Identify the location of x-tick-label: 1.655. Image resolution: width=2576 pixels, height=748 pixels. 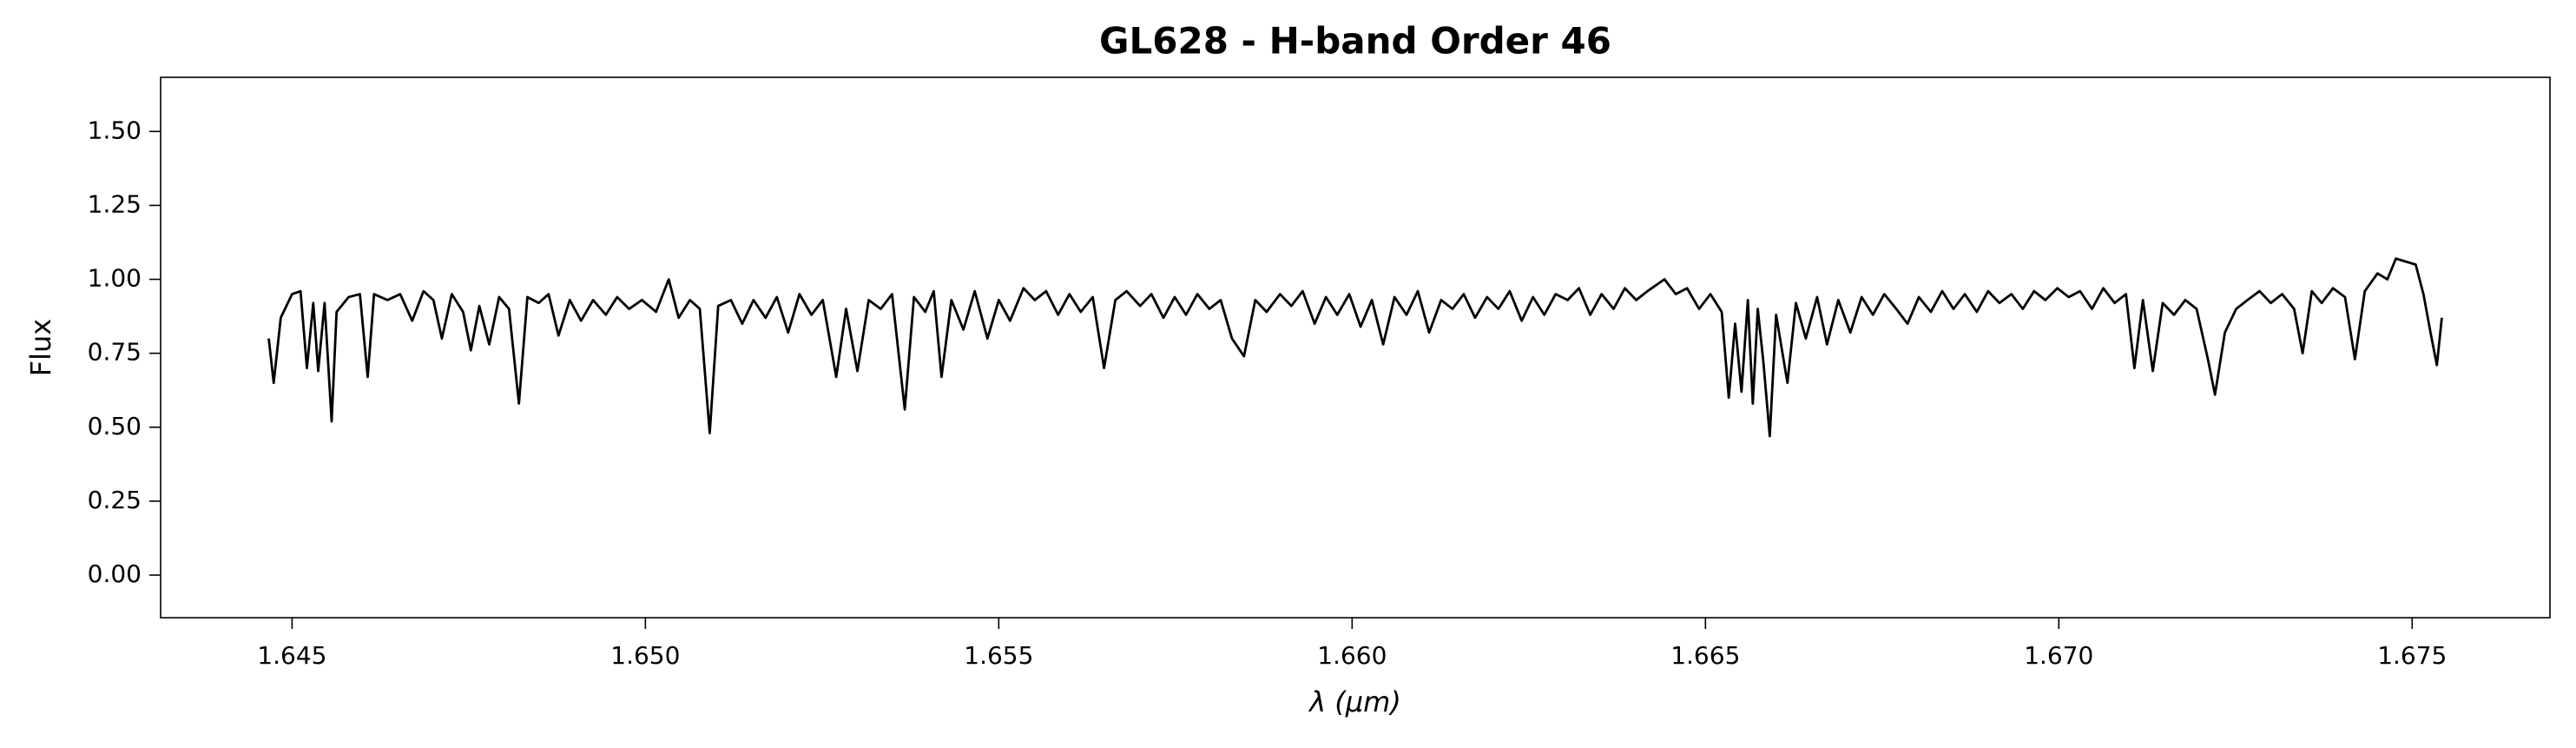
(998, 655).